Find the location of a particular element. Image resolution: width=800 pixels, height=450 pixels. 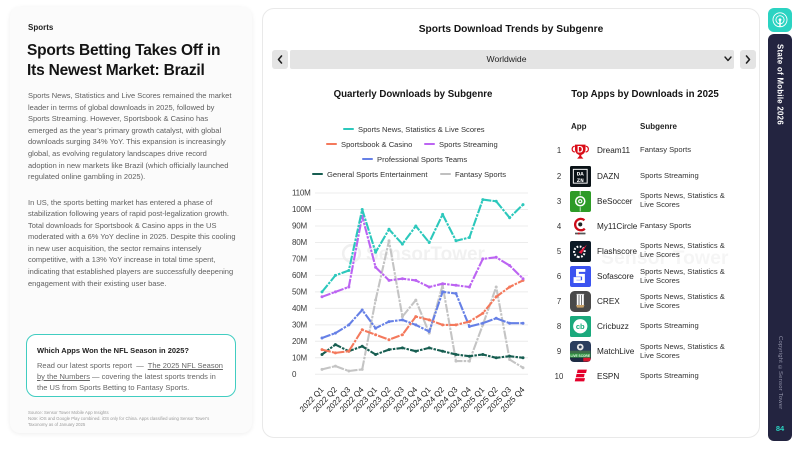

svg-text: 50M is located at coordinates (299, 292).